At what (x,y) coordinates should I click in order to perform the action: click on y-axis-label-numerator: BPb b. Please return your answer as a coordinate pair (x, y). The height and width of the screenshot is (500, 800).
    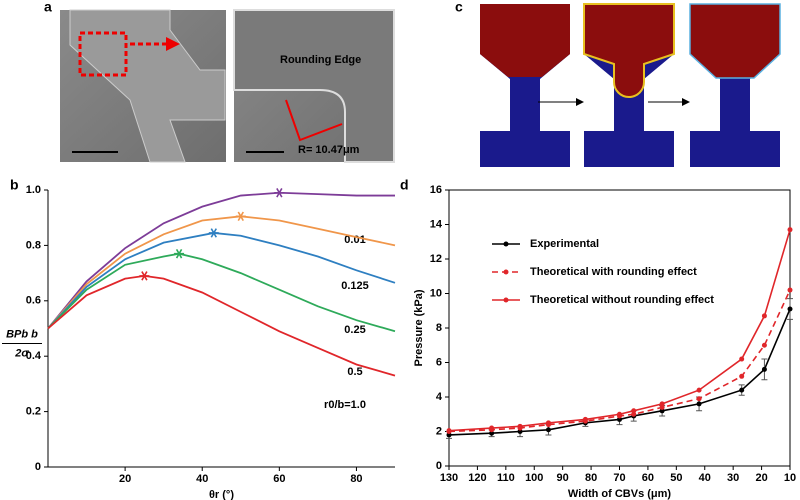
    Looking at the image, I should click on (22, 334).